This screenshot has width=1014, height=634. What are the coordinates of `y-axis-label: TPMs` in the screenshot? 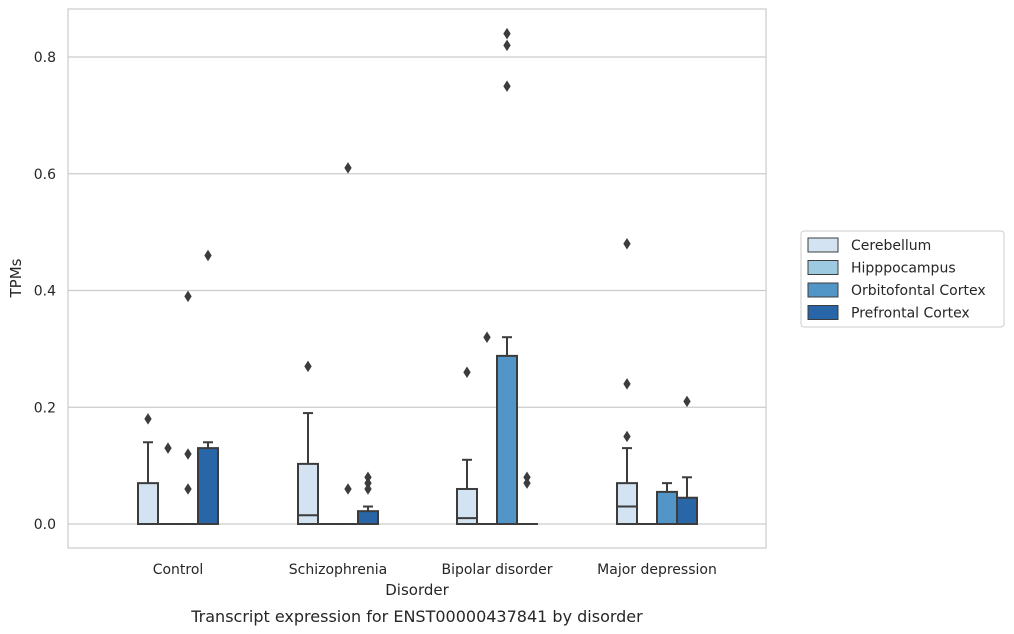 It's located at (16, 278).